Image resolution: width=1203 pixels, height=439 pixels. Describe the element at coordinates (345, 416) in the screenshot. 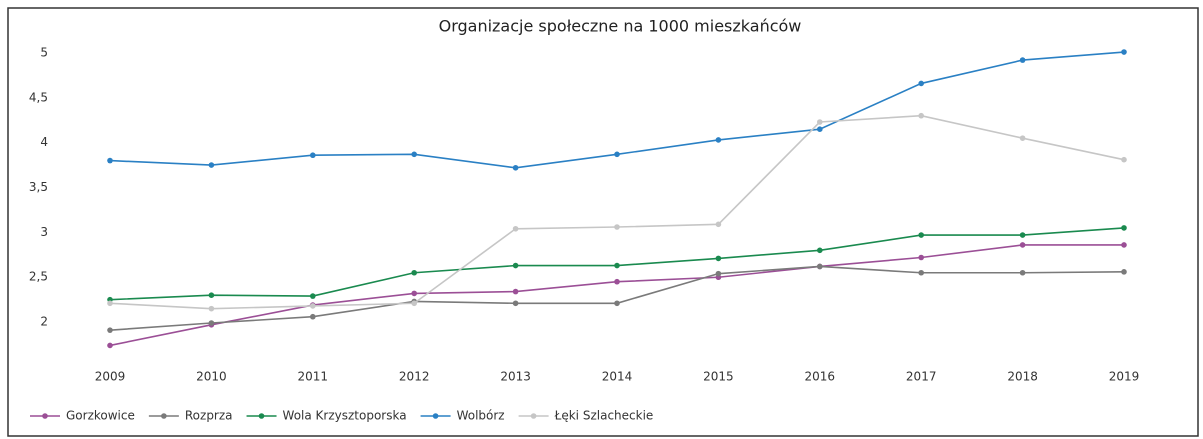

I see `legend-label: Wola Krzysztoporska` at that location.